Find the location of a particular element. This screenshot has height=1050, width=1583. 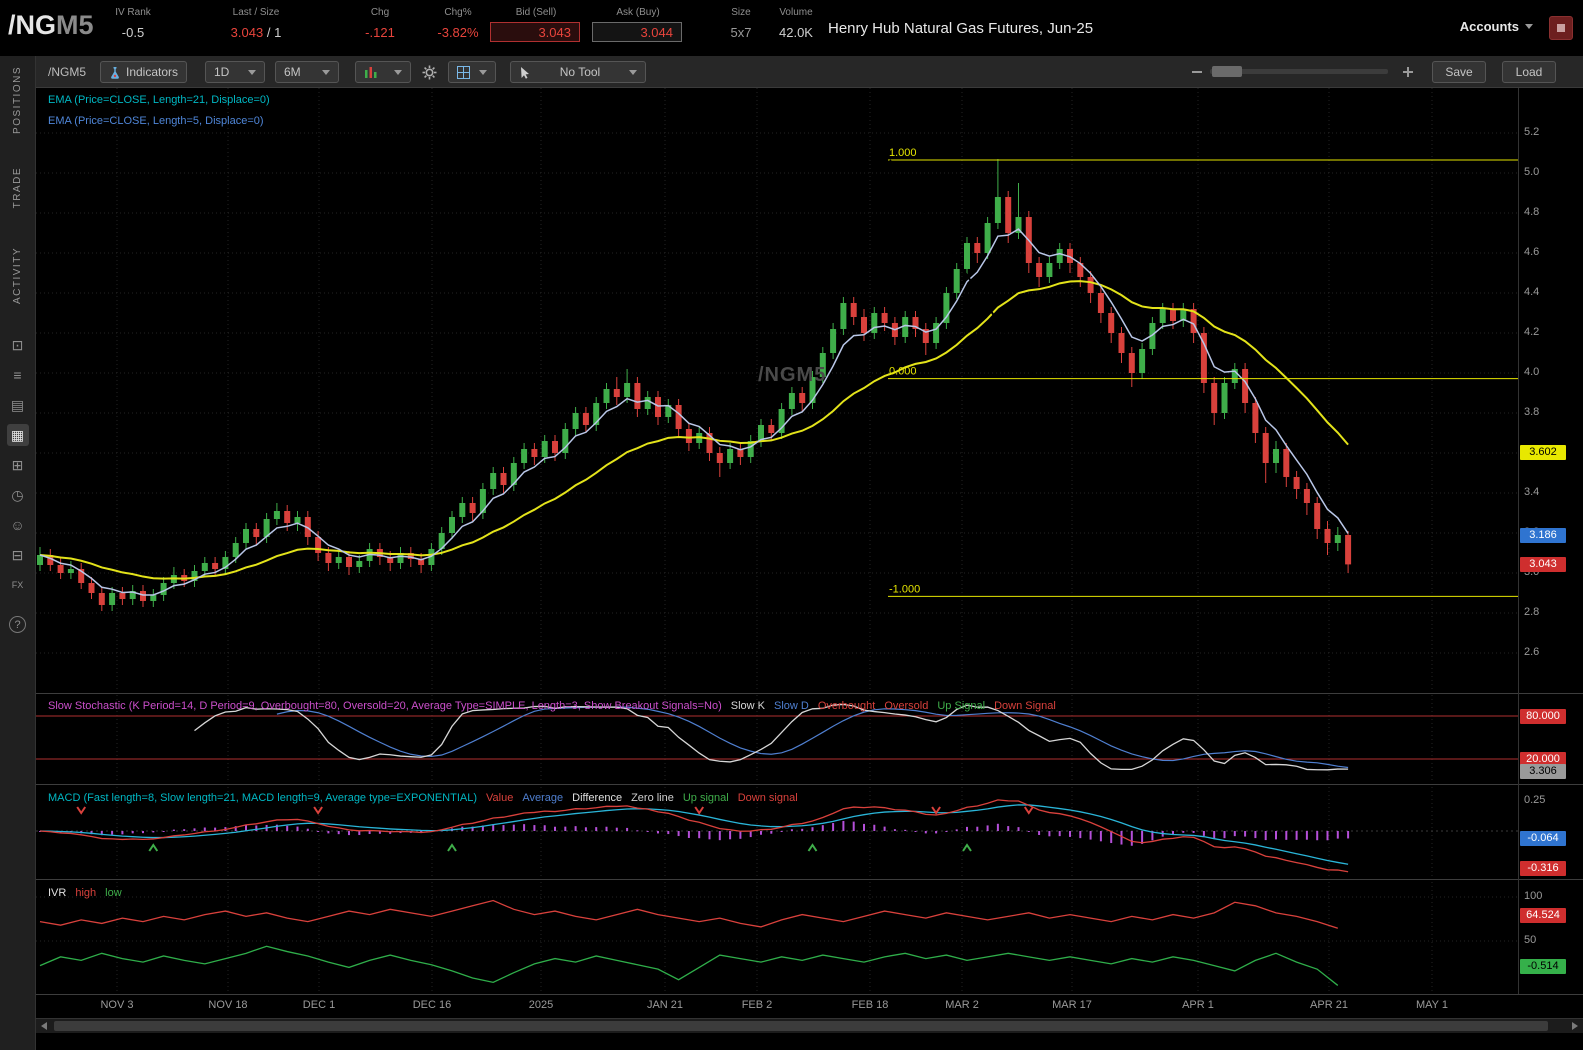

chart-icon: ▦ is located at coordinates (17, 435).